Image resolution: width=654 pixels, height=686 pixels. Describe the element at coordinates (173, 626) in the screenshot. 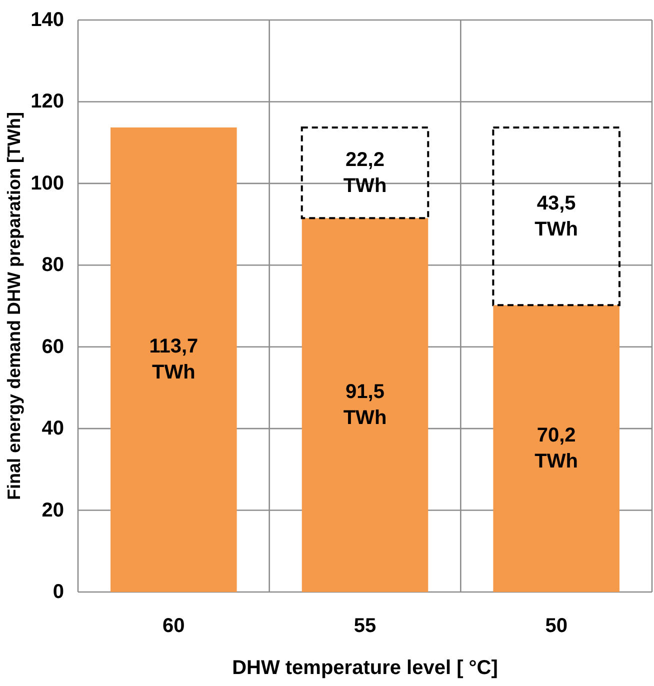

I see `x-tick-label: 60` at that location.